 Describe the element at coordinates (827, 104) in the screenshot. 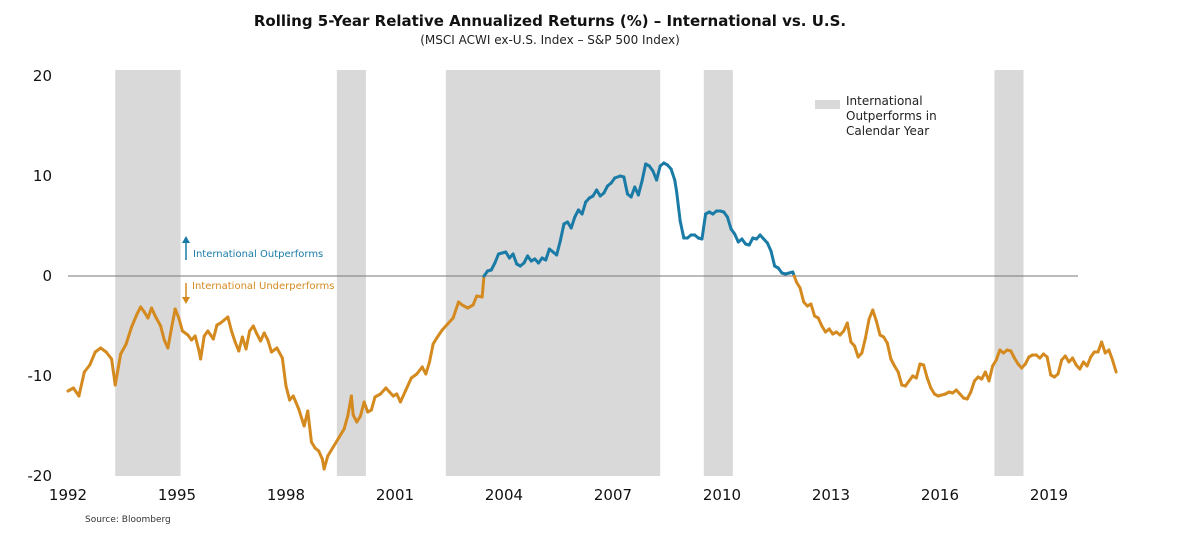

I see `legend-swatch` at that location.